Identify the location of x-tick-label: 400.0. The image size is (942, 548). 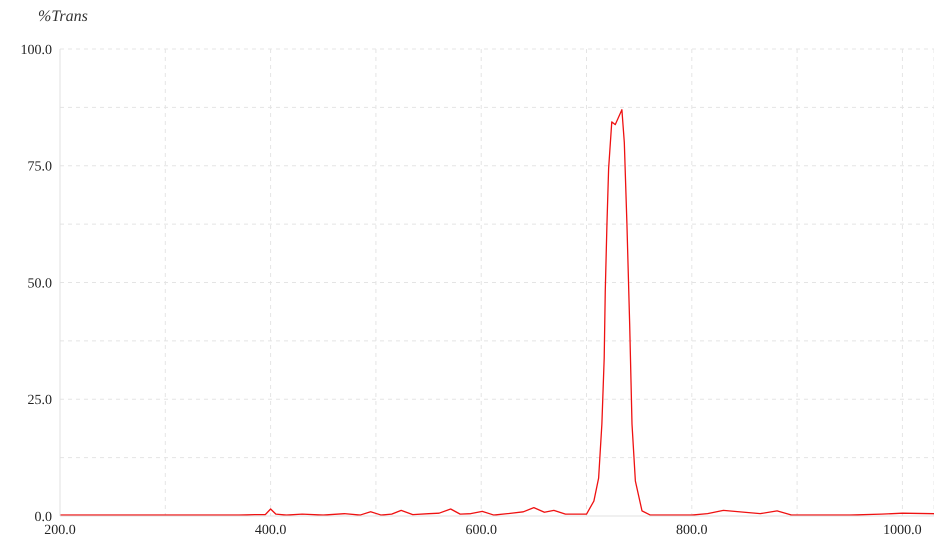
(270, 530).